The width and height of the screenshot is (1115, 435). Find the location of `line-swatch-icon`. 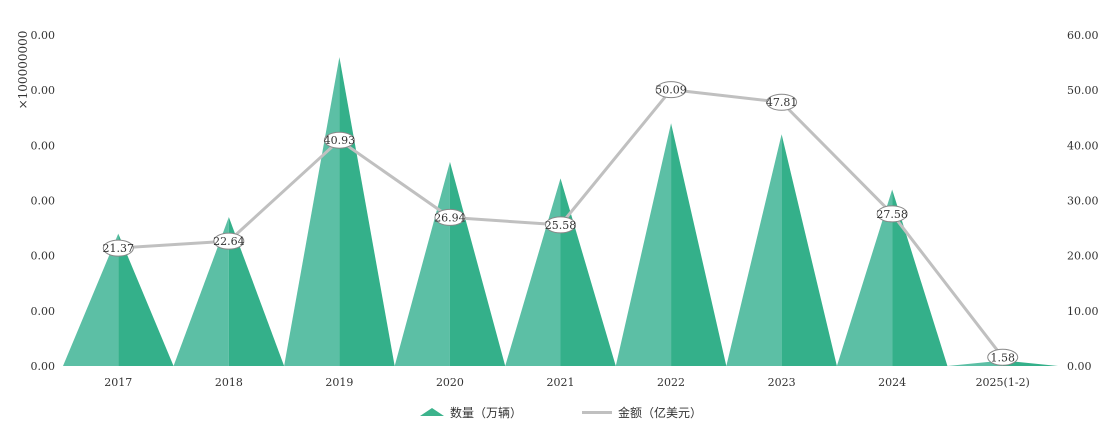

line-swatch-icon is located at coordinates (597, 412).